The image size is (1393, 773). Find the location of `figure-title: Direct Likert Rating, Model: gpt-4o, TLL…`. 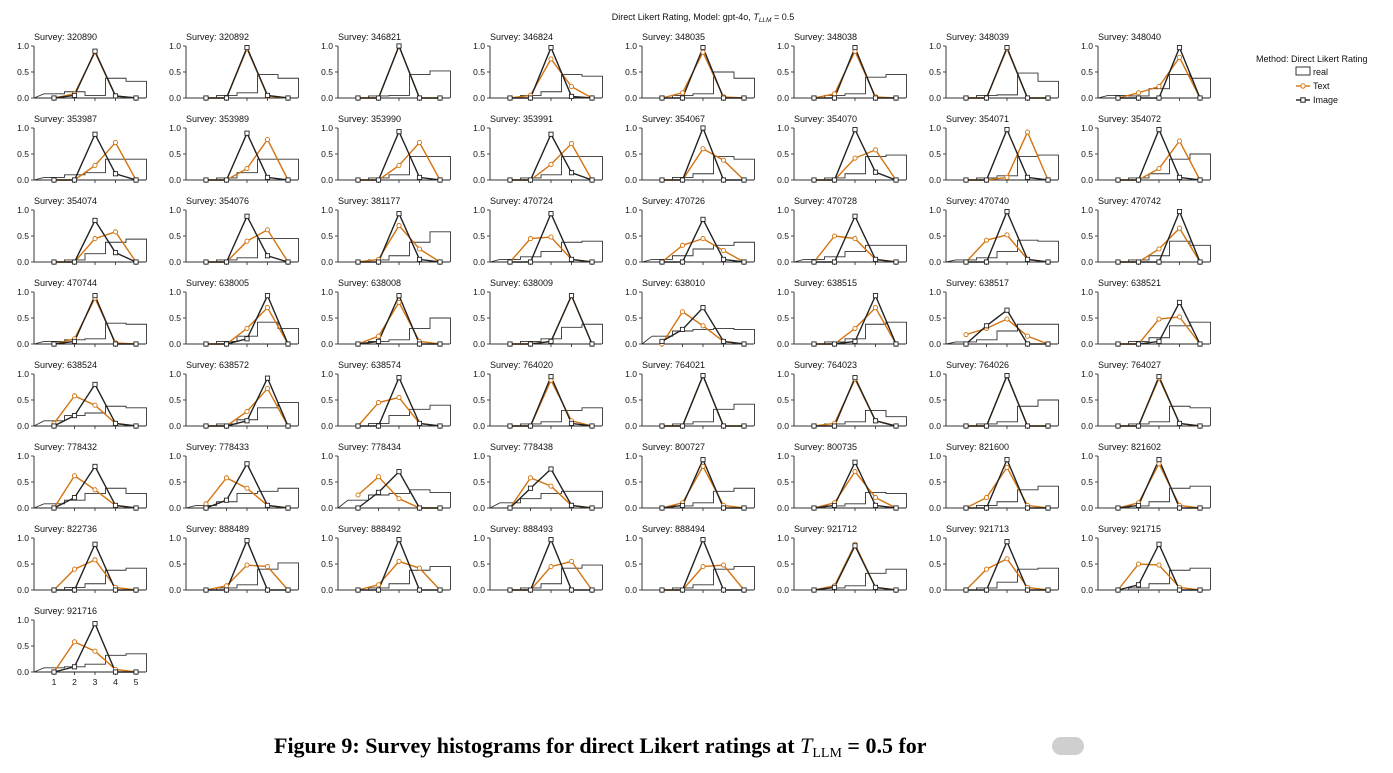

figure-title: Direct Likert Rating, Model: gpt-4o, TLL… is located at coordinates (703, 18).